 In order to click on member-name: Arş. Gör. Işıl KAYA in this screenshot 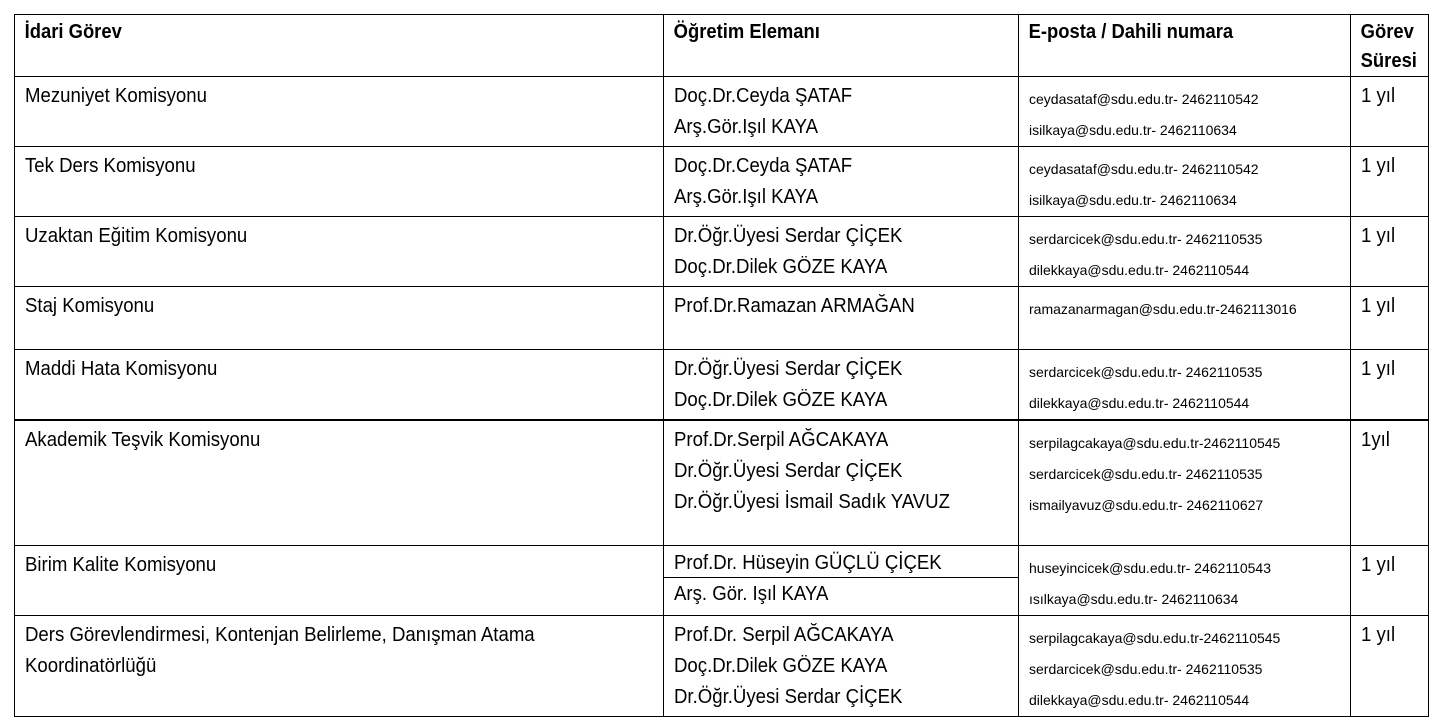, I will do `click(751, 593)`.